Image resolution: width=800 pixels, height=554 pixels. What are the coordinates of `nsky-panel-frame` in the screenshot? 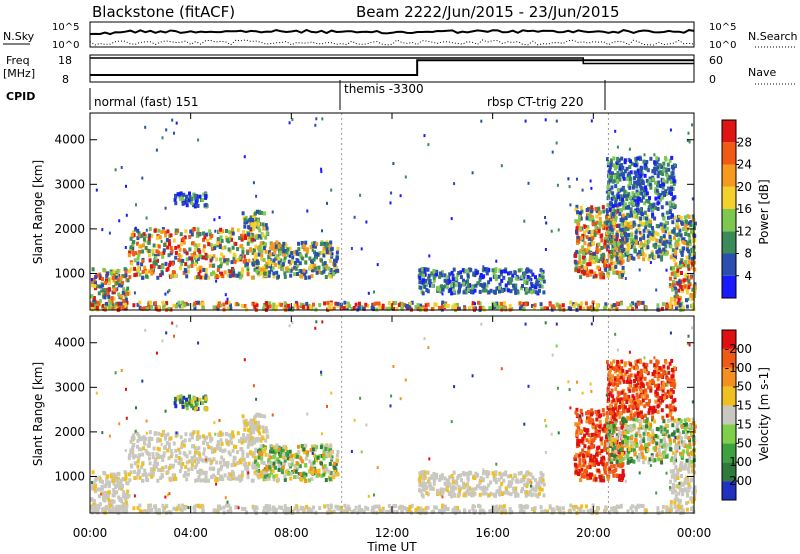 It's located at (392, 34).